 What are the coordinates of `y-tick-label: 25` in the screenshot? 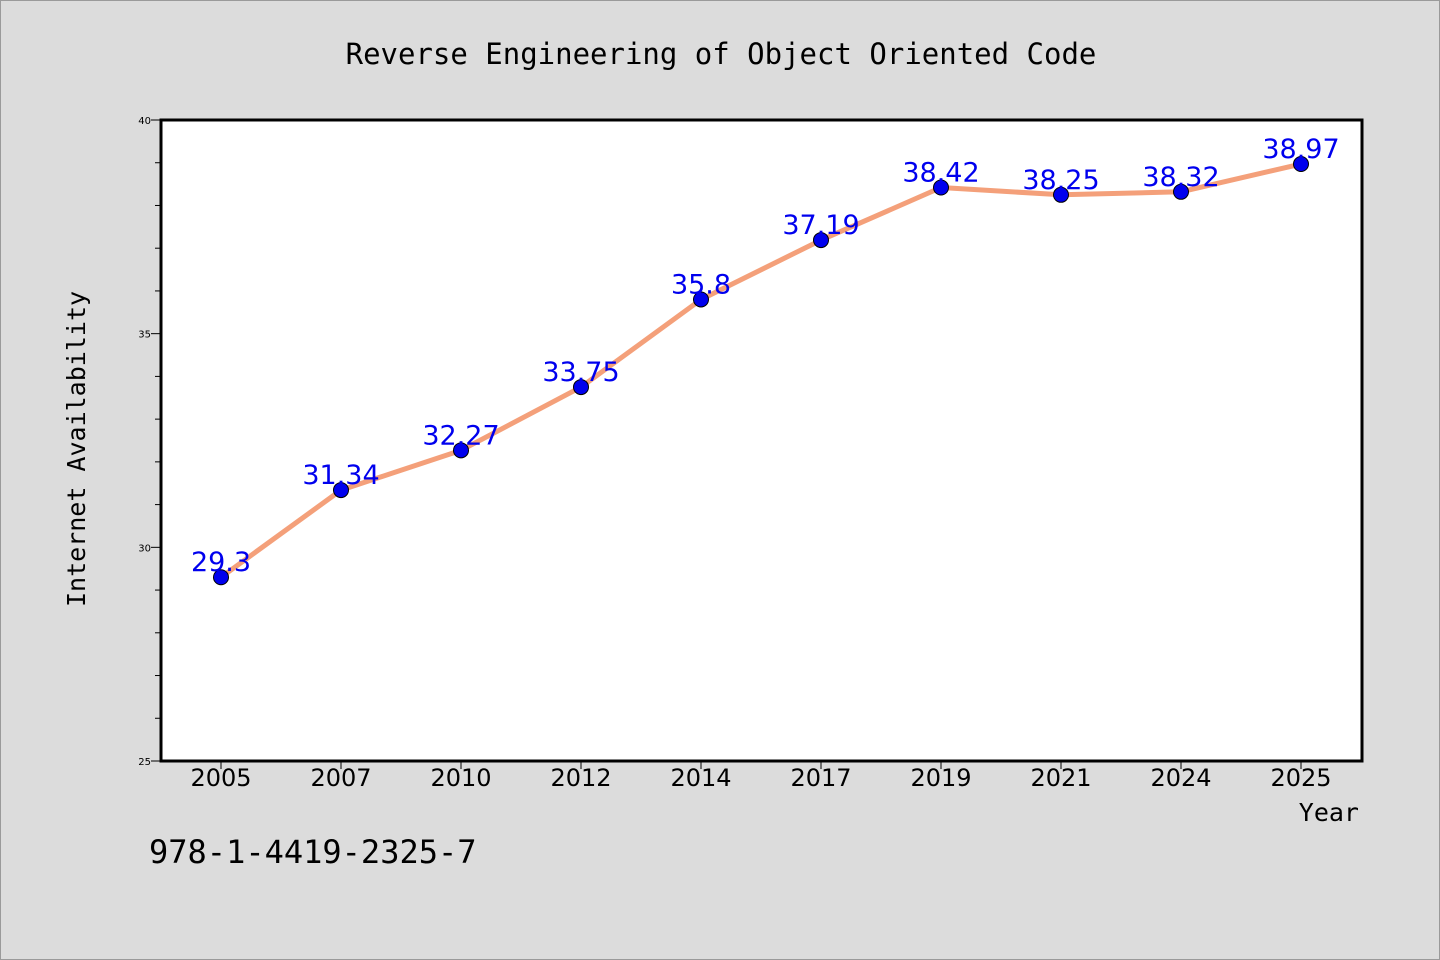 It's located at (144, 762).